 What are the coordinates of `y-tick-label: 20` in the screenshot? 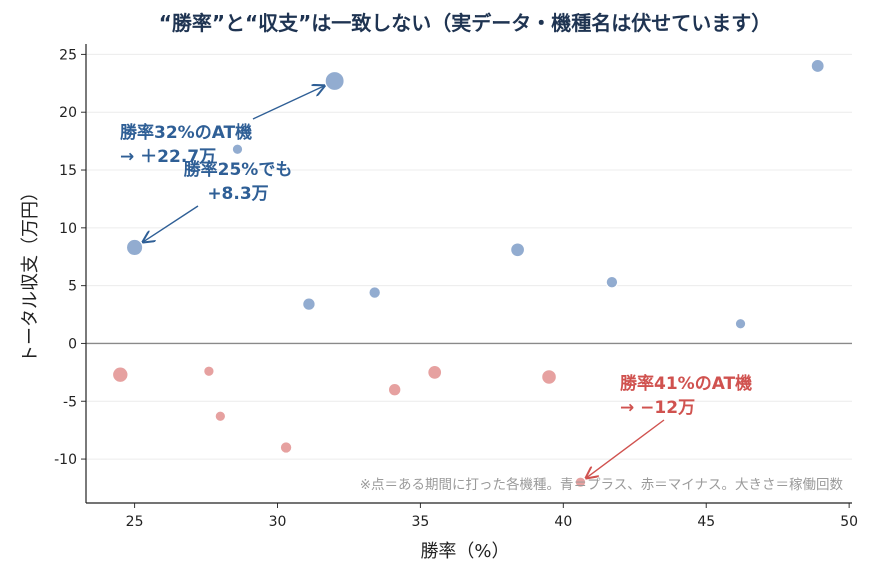 It's located at (68, 113).